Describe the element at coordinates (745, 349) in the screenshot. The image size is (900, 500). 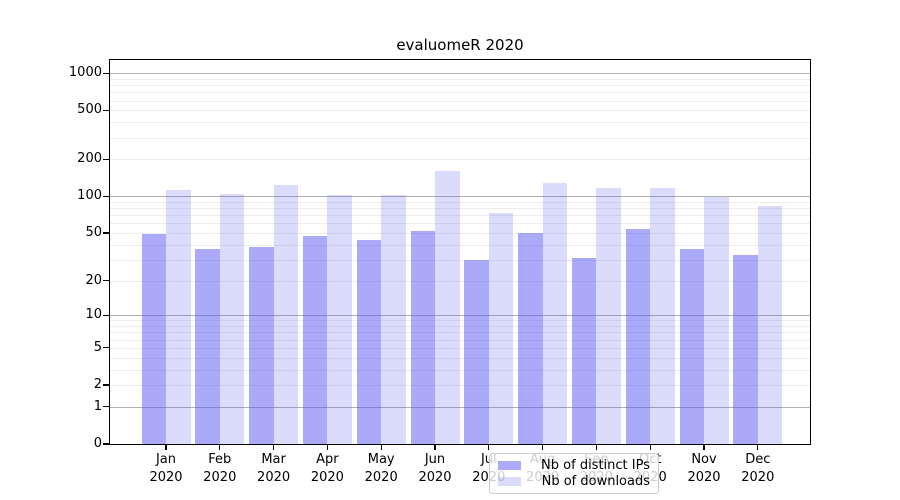
I see `bar-distinct-ips-dec` at that location.